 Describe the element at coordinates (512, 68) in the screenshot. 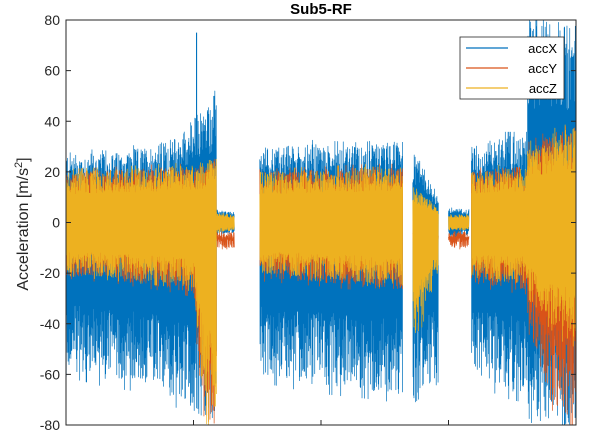

I see `legend: accX accY accZ` at that location.